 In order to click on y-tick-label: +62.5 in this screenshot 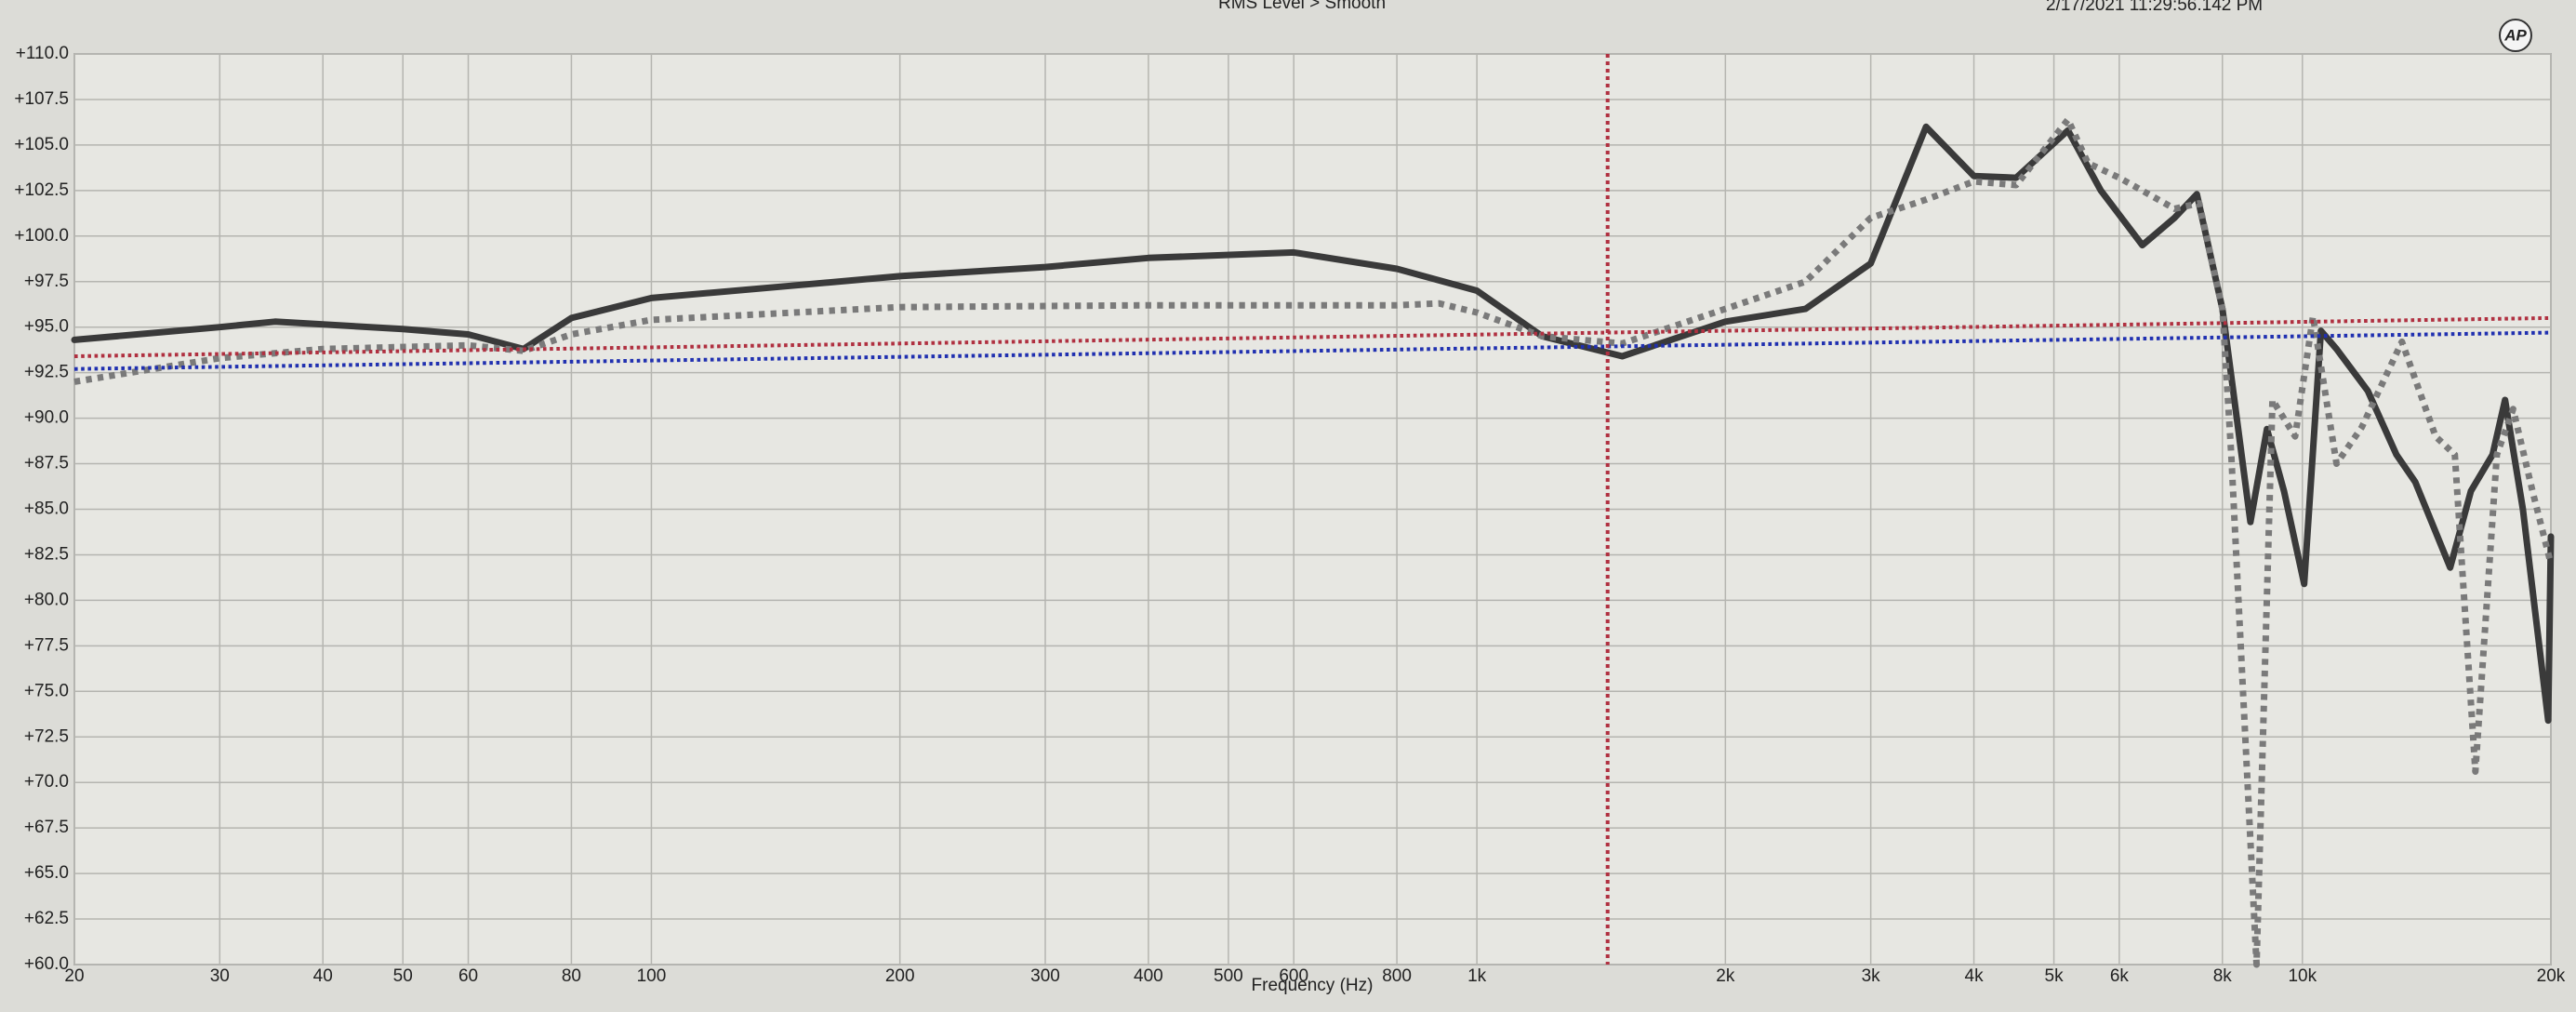, I will do `click(46, 918)`.